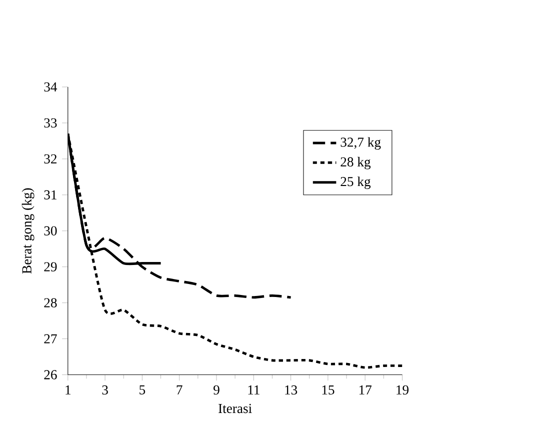  I want to click on y-tick-label: 28, so click(50, 303).